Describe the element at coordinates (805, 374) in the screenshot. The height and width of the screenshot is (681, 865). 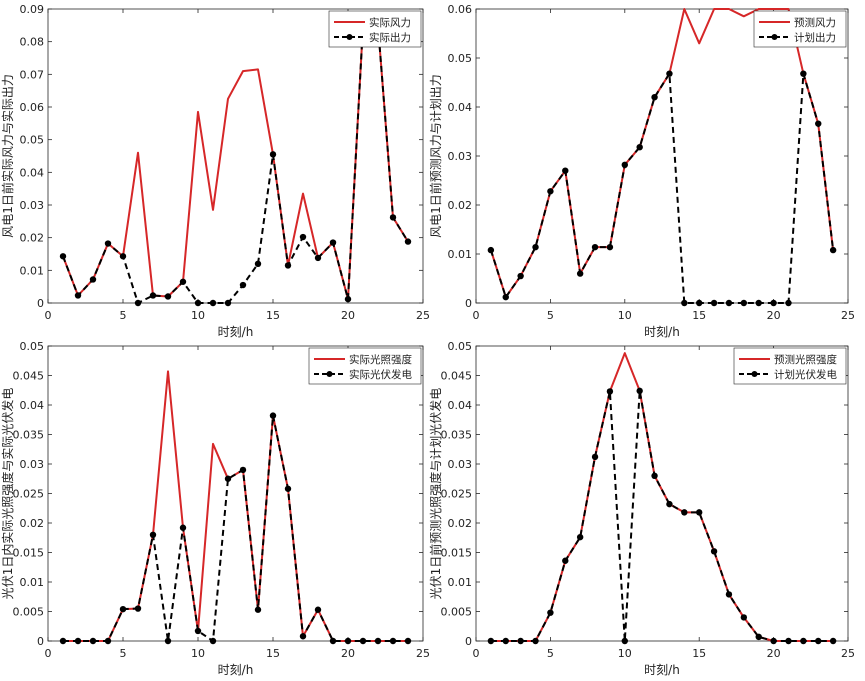
I see `legend-label: 计划光伏发电` at that location.